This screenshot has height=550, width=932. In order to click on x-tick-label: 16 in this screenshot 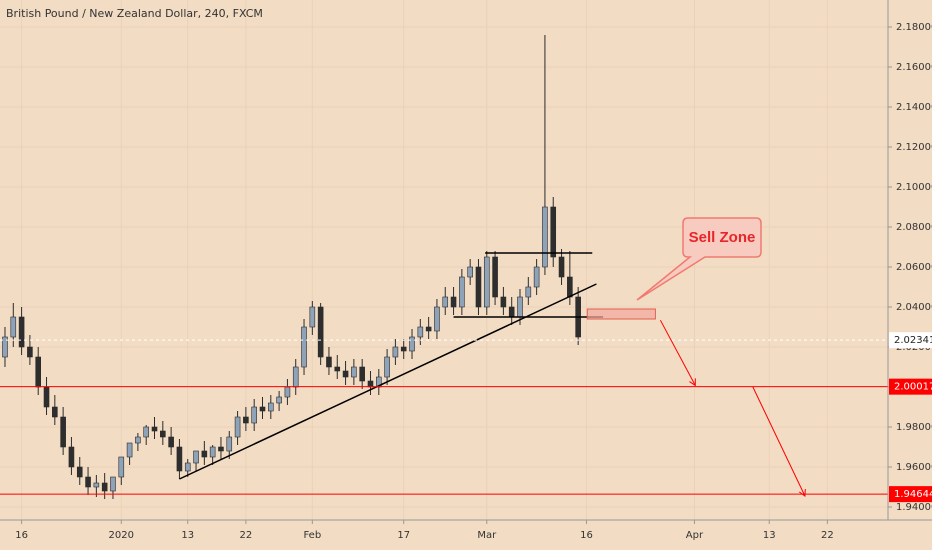, I will do `click(586, 535)`.